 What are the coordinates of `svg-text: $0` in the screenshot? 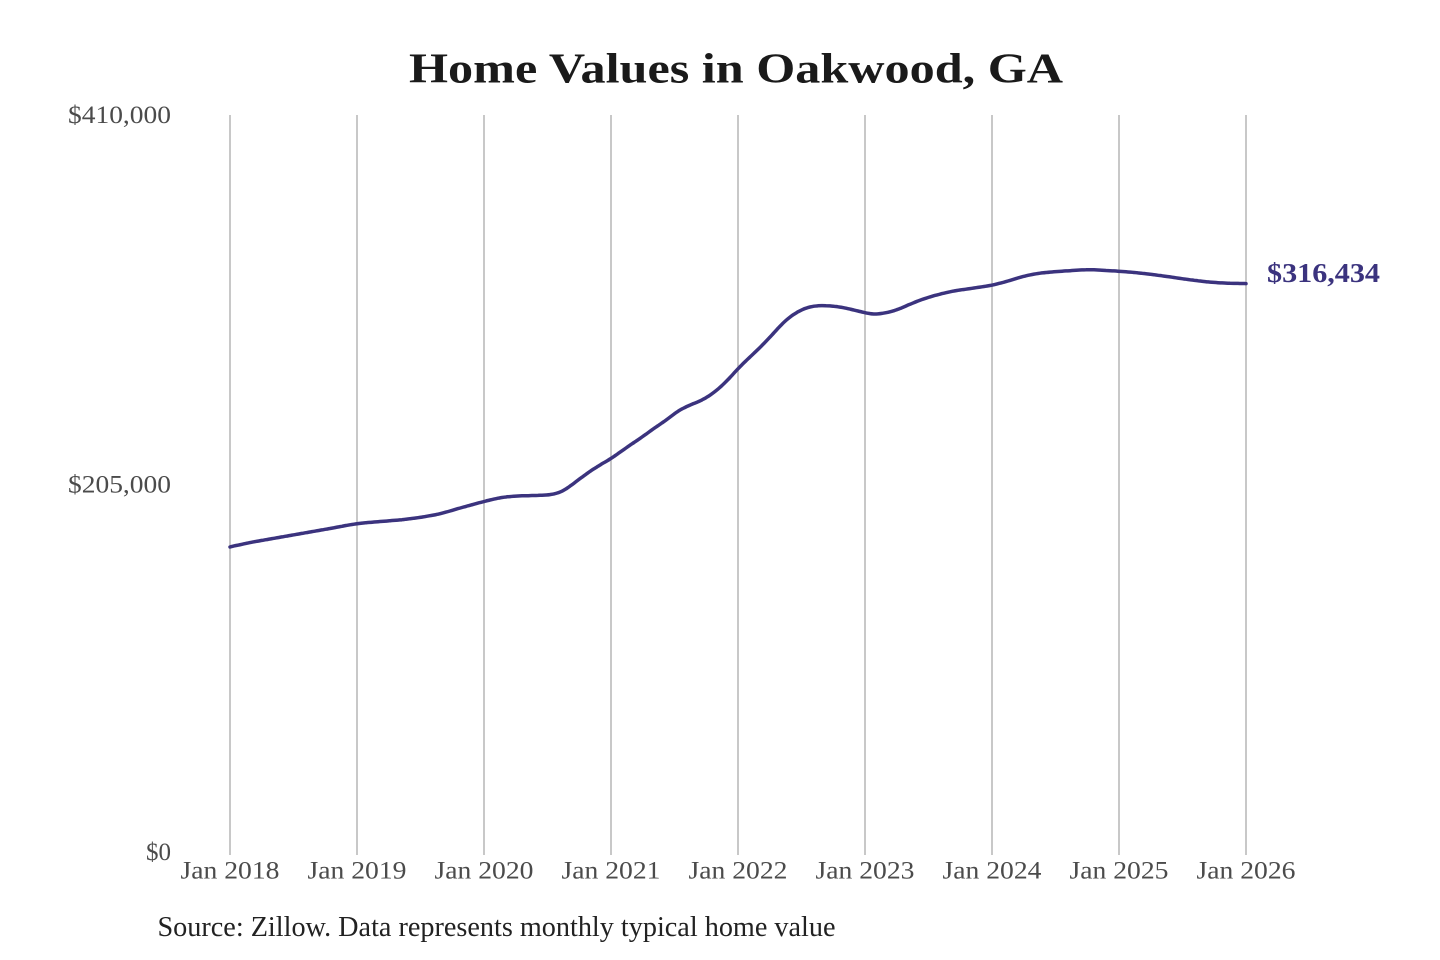 It's located at (158, 852).